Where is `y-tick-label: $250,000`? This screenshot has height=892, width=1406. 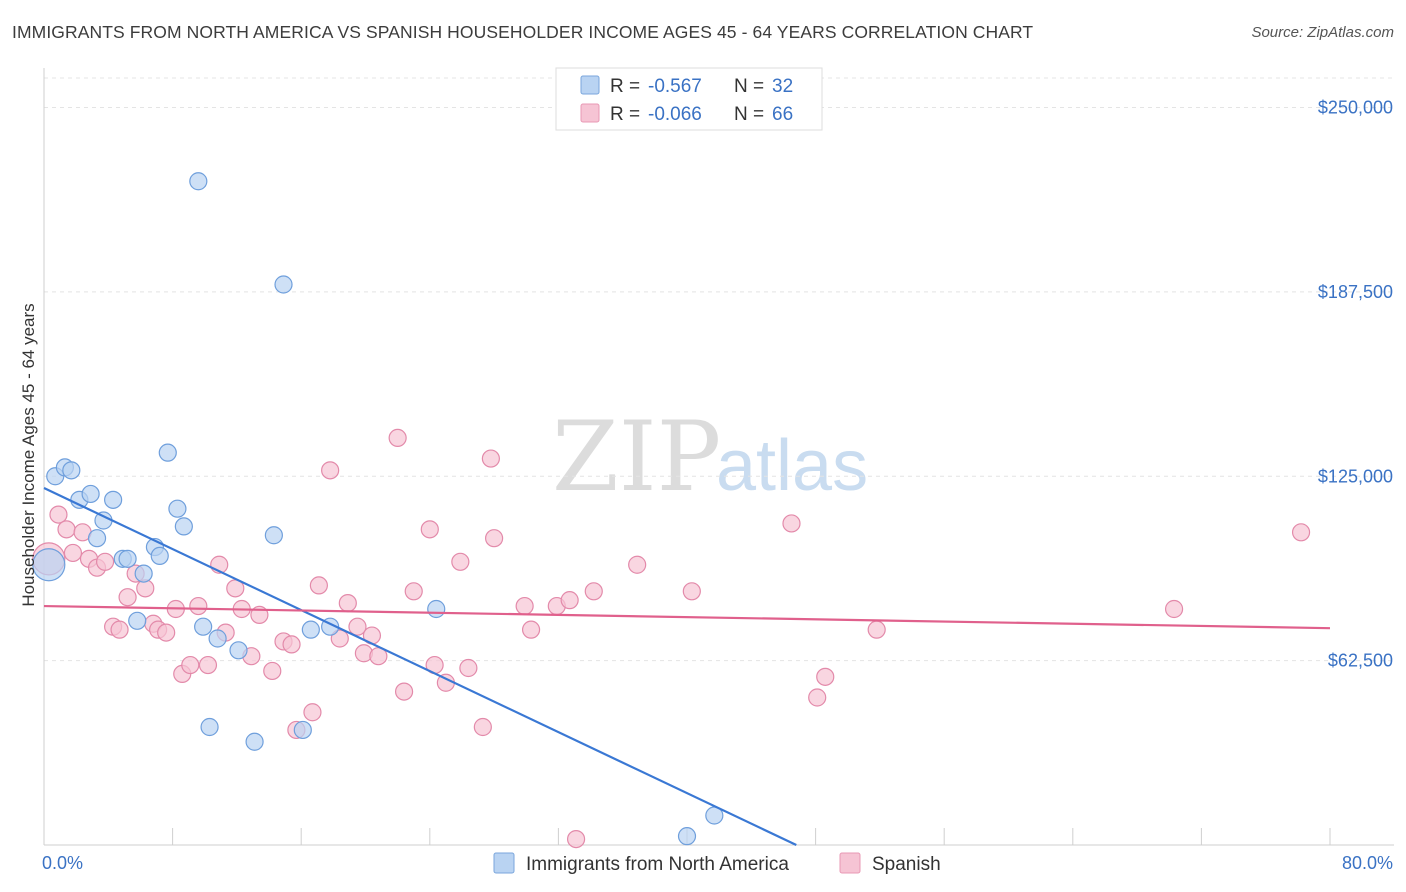 y-tick-label: $250,000 is located at coordinates (1355, 108).